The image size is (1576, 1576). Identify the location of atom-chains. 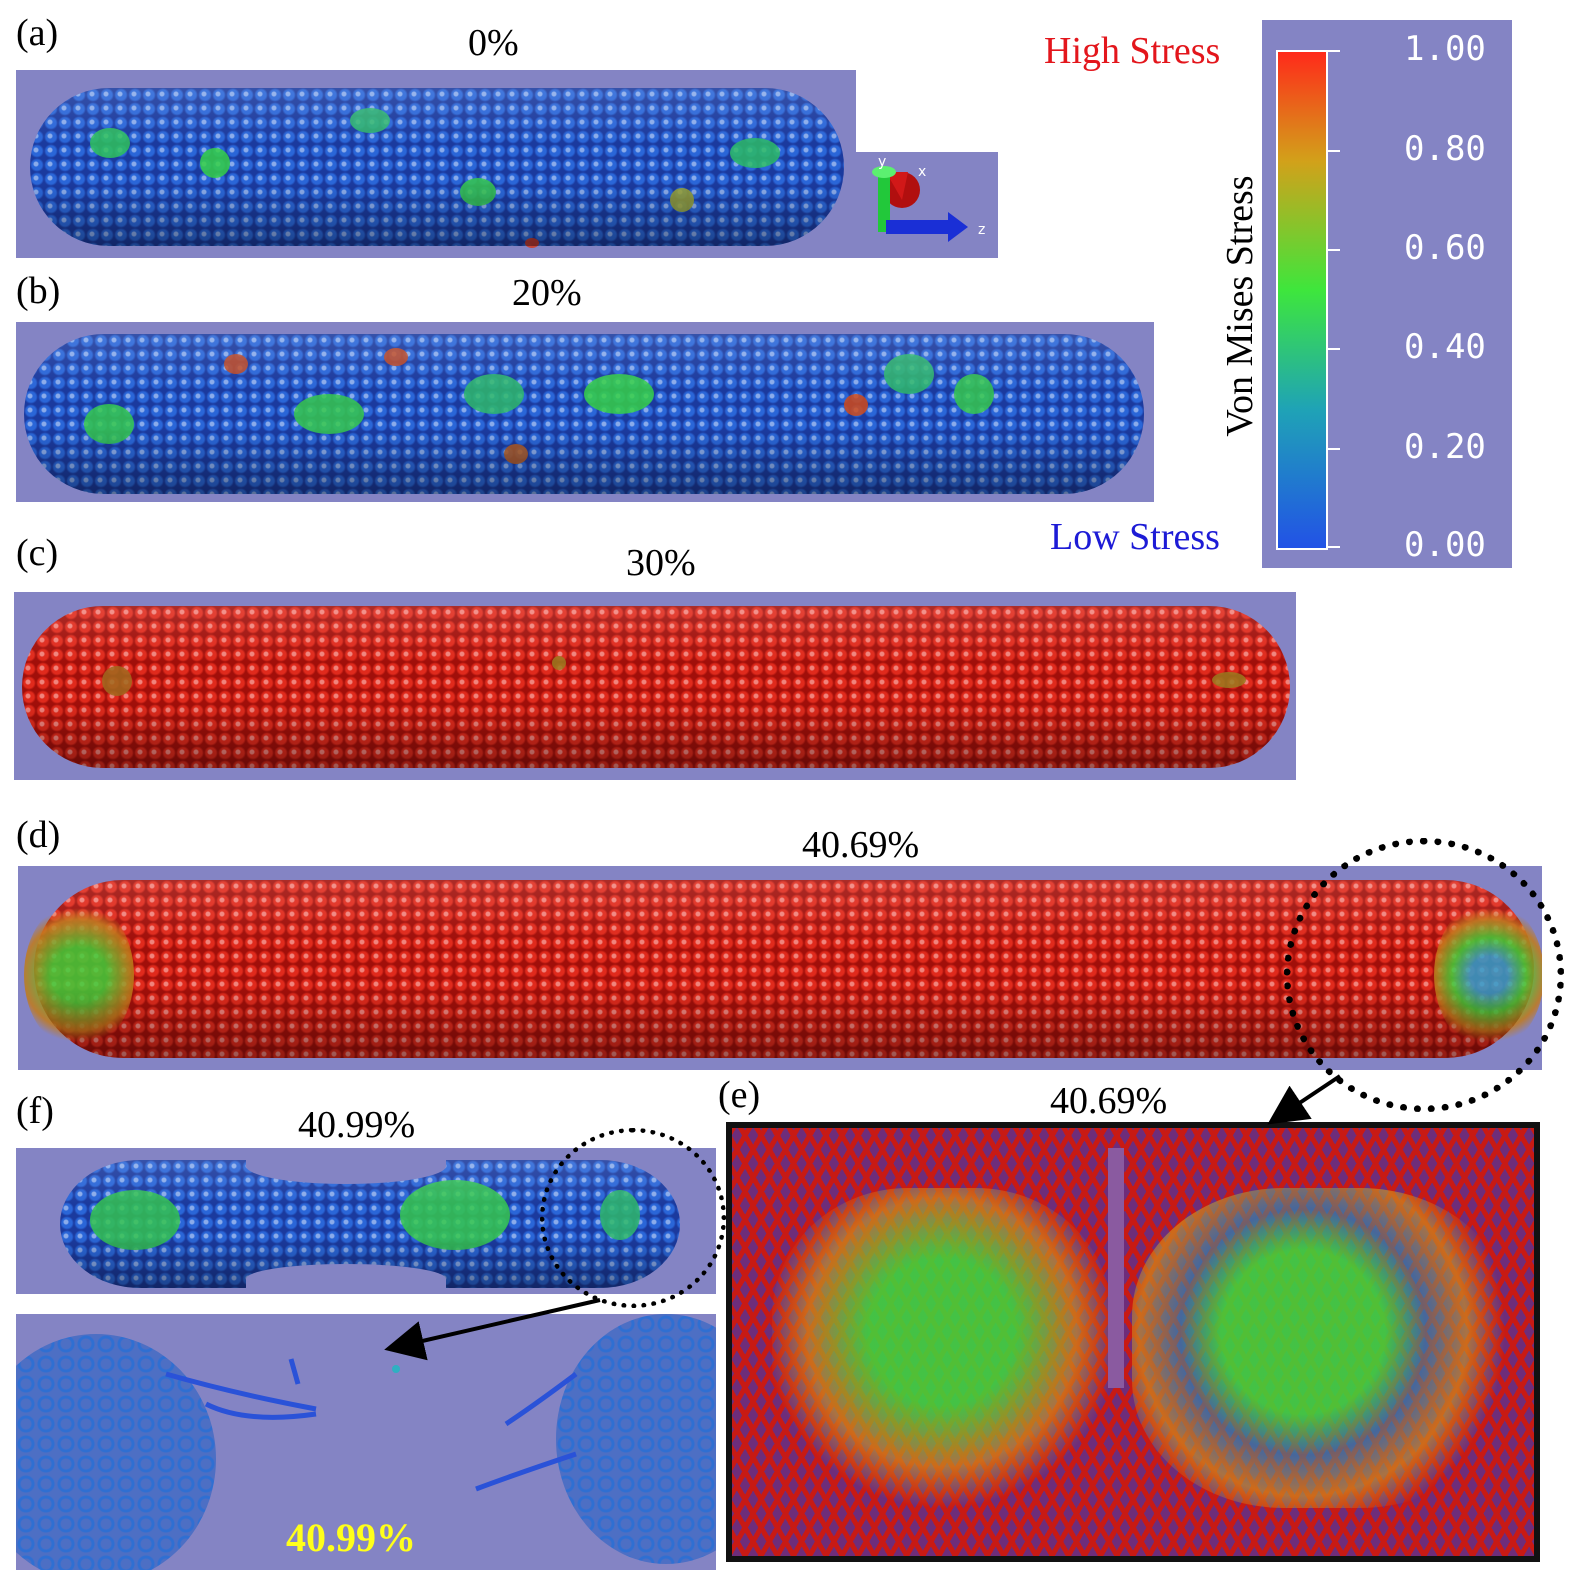
(371, 1425).